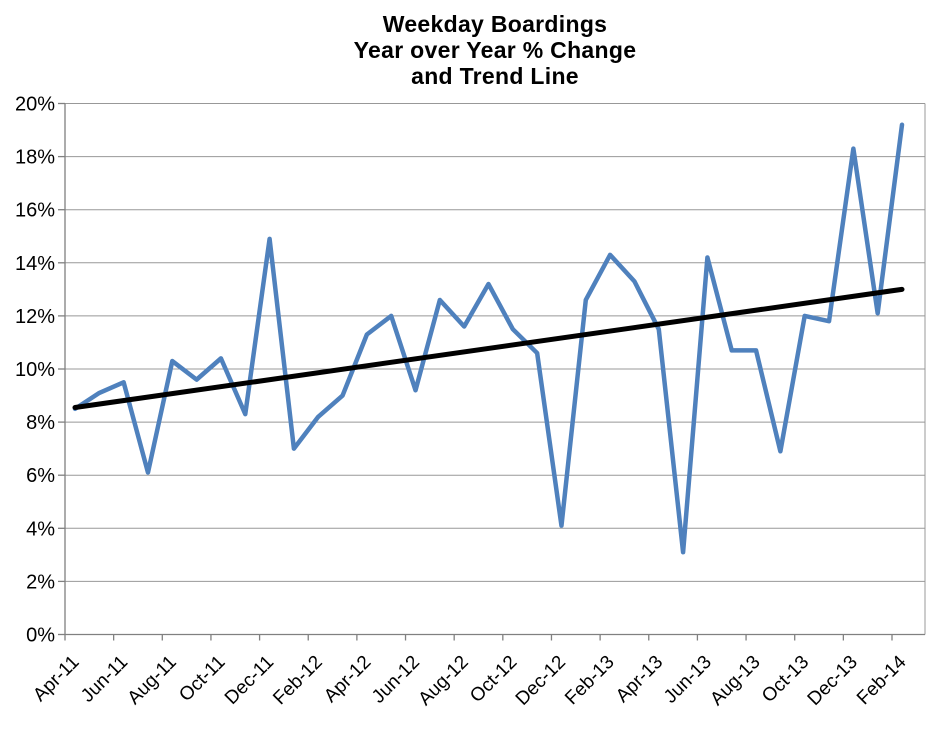 The width and height of the screenshot is (929, 734). Describe the element at coordinates (40, 636) in the screenshot. I see `y-axis-label: 0%` at that location.